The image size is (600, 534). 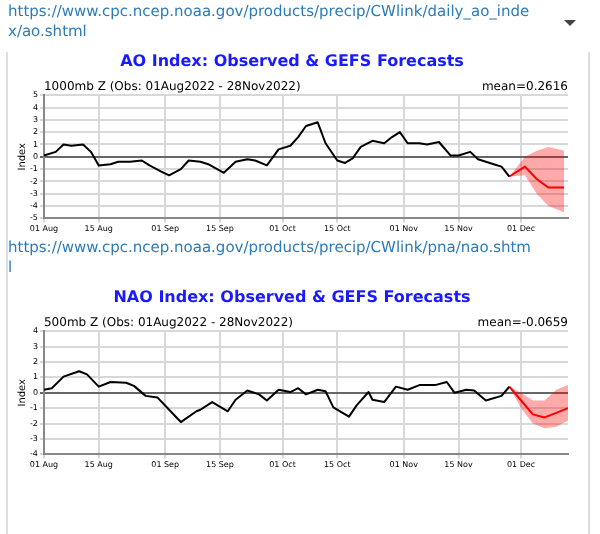 What do you see at coordinates (292, 60) in the screenshot?
I see `chart-title: AO Index: Observed & GEFS Forecasts` at bounding box center [292, 60].